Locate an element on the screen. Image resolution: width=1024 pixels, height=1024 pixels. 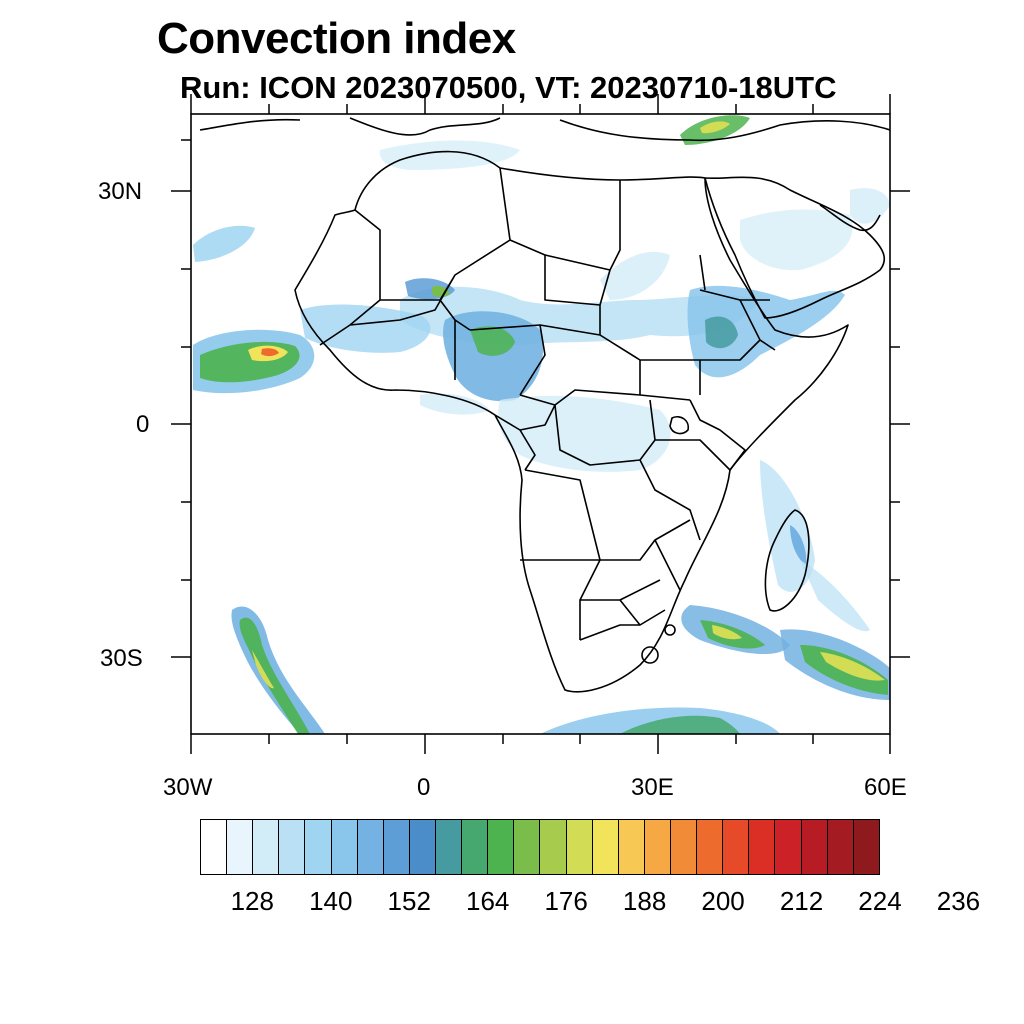
field-iran is located at coordinates (870, 206).